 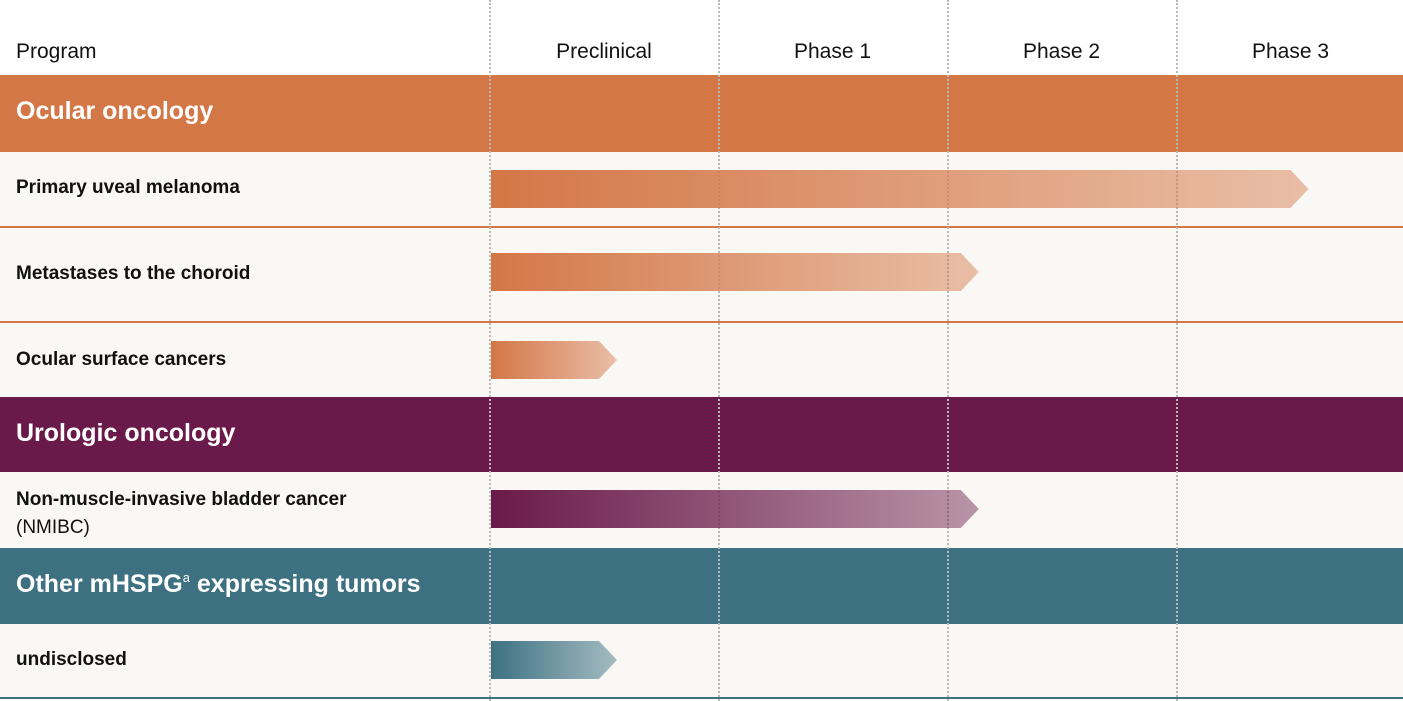 I want to click on group-title-ocular: Ocular oncology, so click(x=115, y=111).